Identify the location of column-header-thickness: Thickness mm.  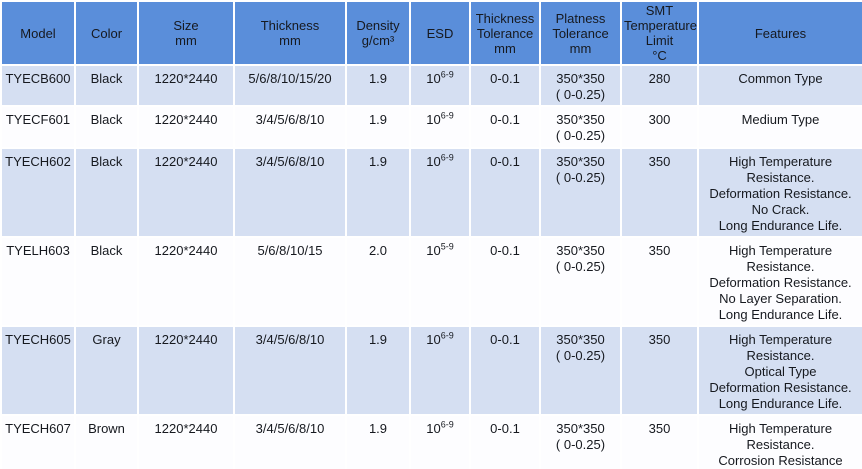
(290, 33).